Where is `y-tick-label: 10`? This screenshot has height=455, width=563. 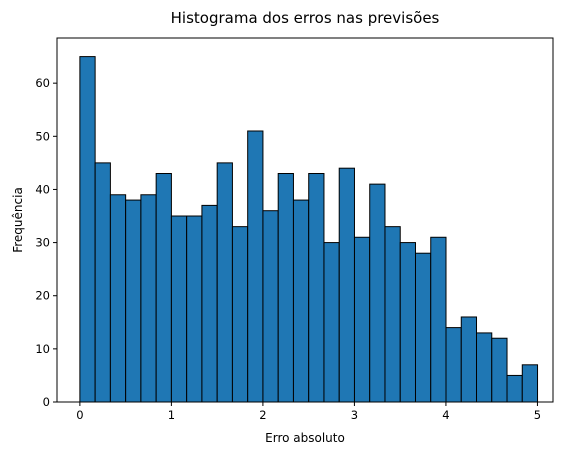 y-tick-label: 10 is located at coordinates (42, 349).